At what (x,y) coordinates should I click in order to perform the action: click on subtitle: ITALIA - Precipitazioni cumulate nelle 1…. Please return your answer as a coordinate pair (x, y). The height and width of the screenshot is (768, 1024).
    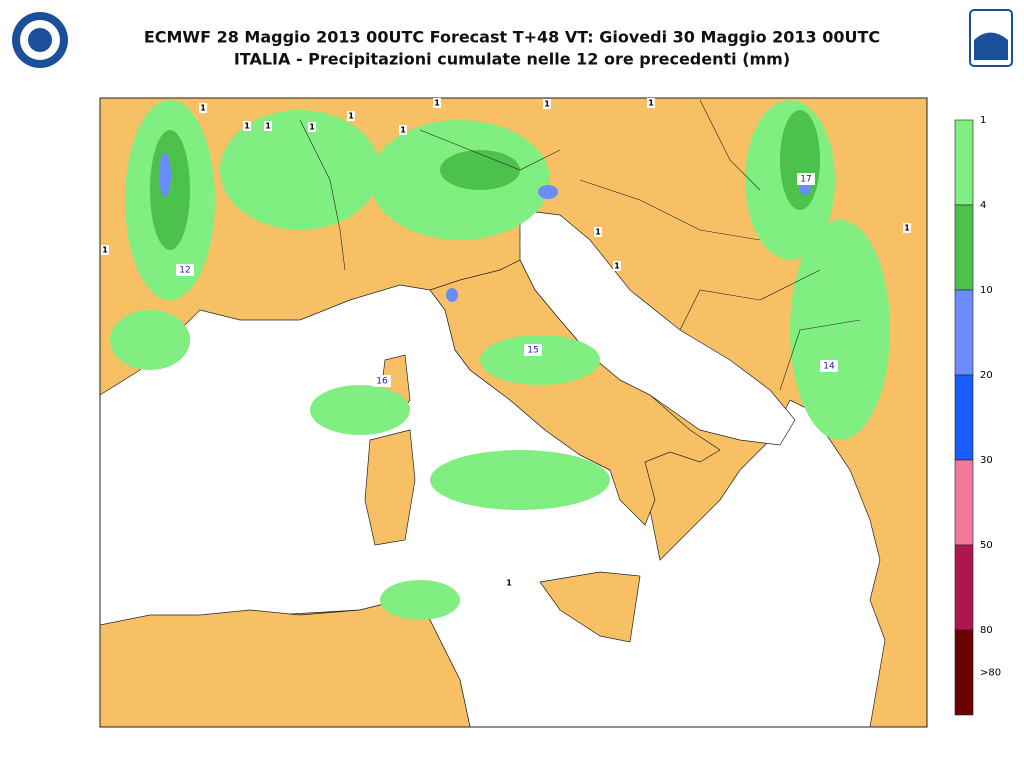
    Looking at the image, I should click on (512, 59).